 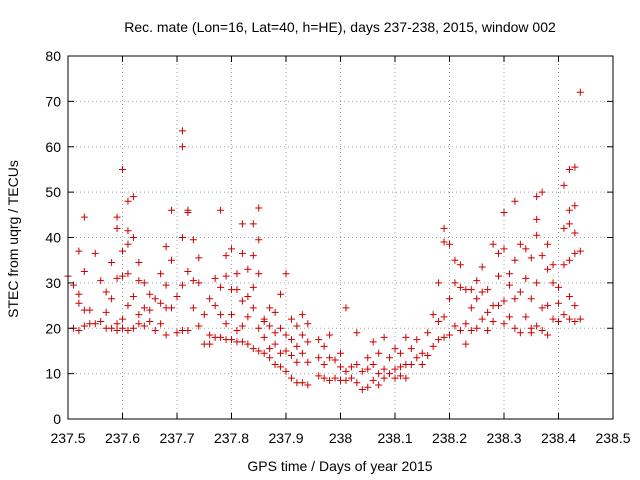 What do you see at coordinates (394, 438) in the screenshot?
I see `x-tick-label: 238.1` at bounding box center [394, 438].